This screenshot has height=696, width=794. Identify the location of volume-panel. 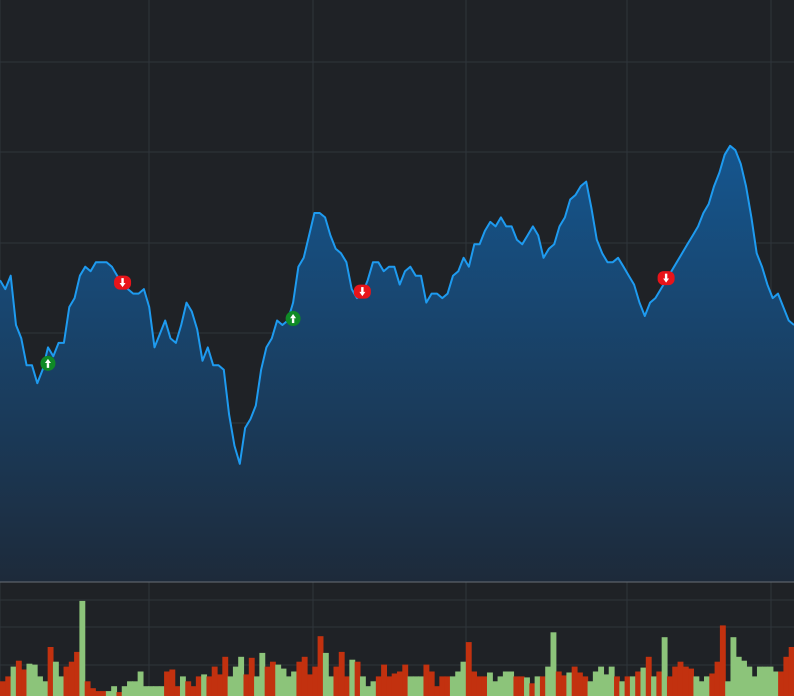
(397, 648).